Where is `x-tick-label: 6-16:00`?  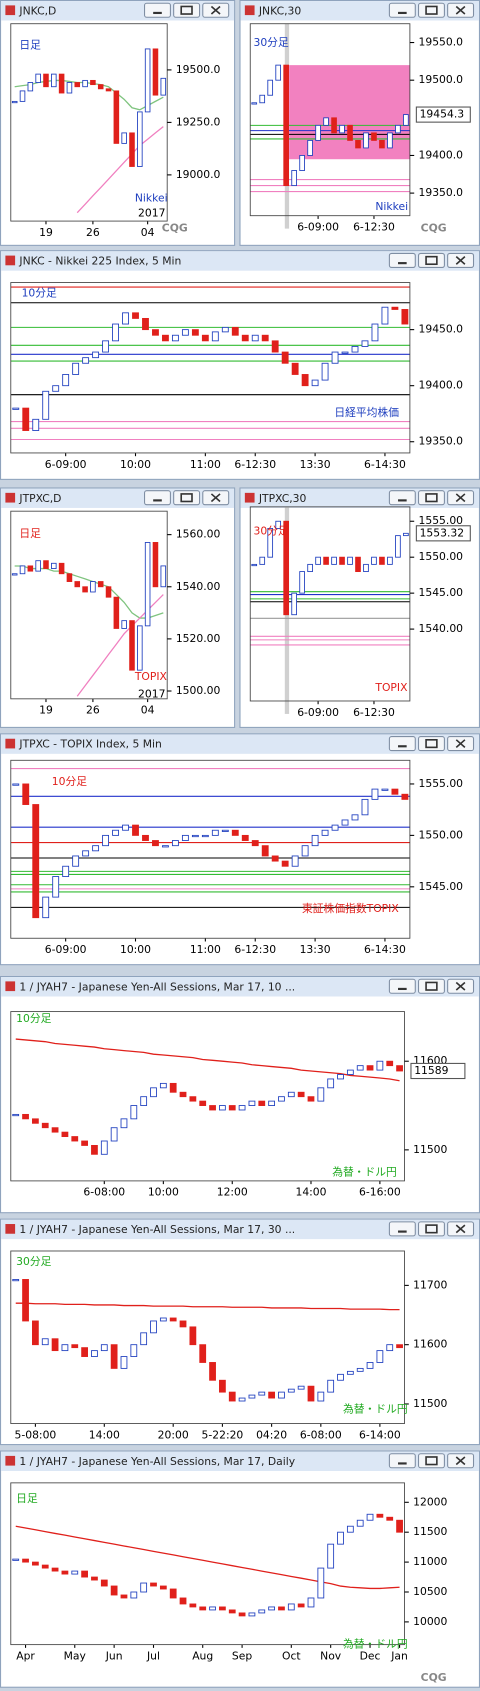
x-tick-label: 6-16:00 is located at coordinates (380, 1192).